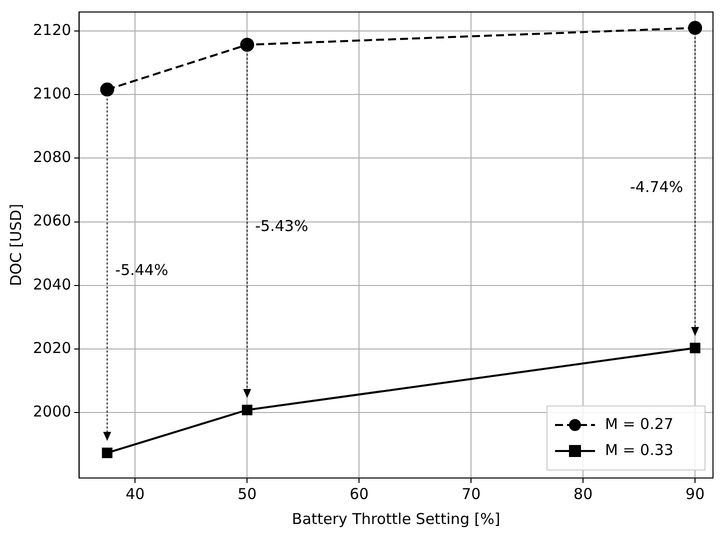 This screenshot has width=721, height=537. What do you see at coordinates (281, 226) in the screenshot?
I see `annotation: -5.43%` at bounding box center [281, 226].